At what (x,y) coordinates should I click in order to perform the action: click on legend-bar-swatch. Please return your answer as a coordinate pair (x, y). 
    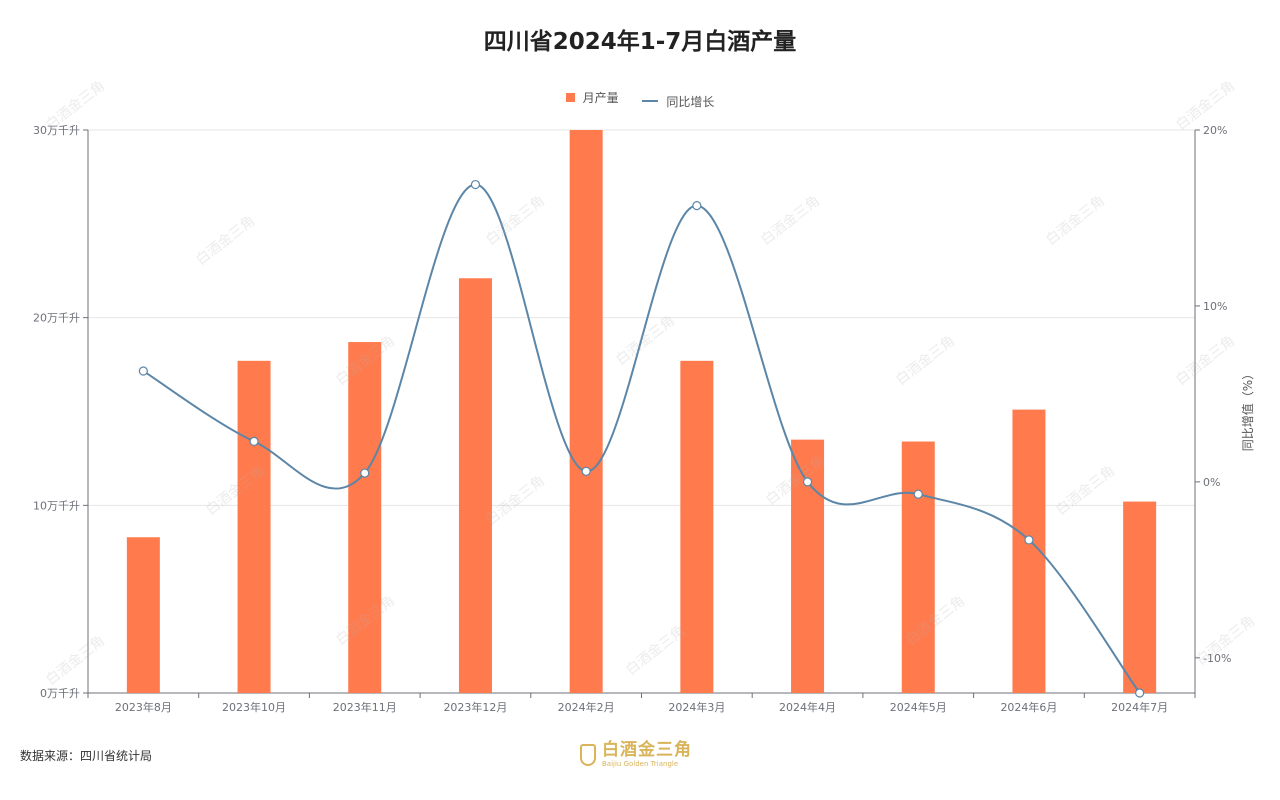
    Looking at the image, I should click on (570, 97).